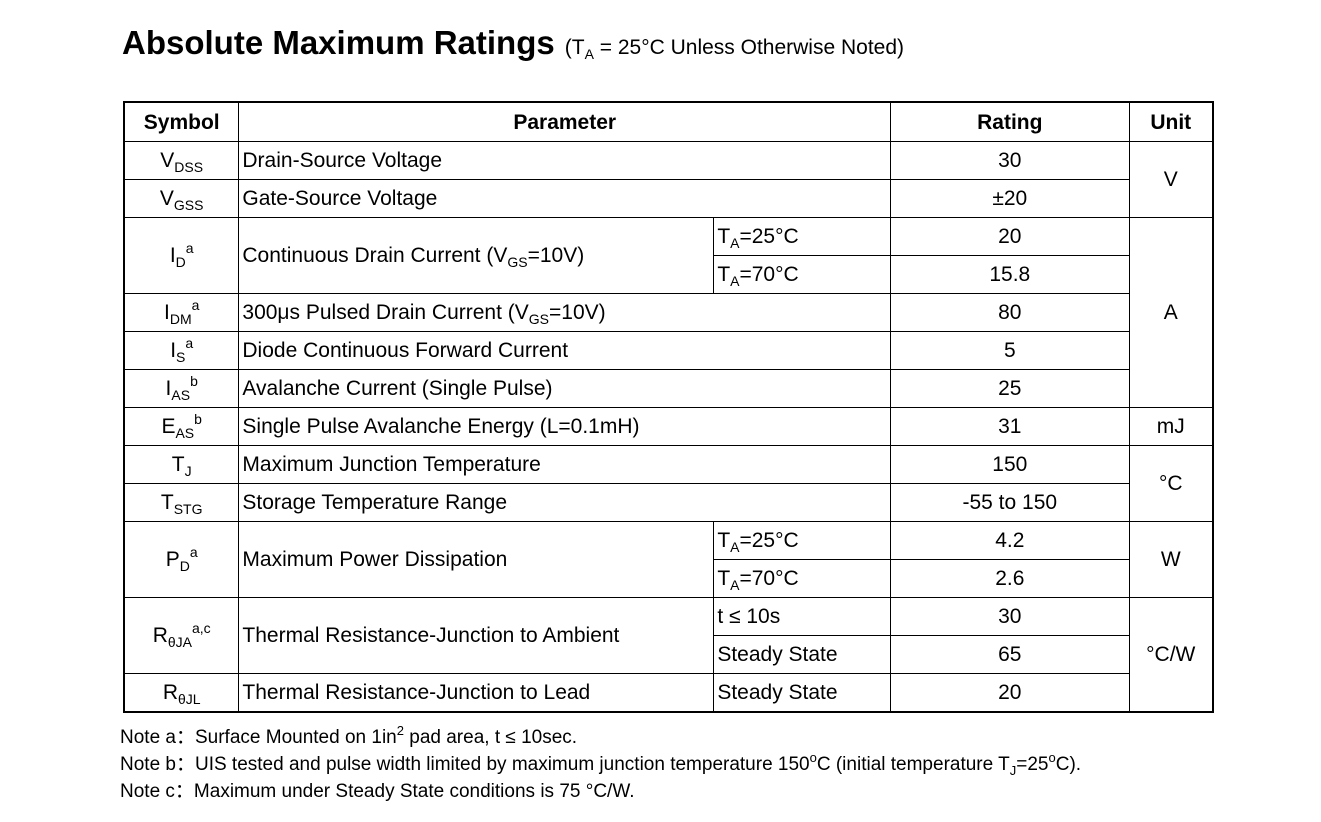 The image size is (1321, 822). What do you see at coordinates (181, 395) in the screenshot?
I see `text-segment: AS` at bounding box center [181, 395].